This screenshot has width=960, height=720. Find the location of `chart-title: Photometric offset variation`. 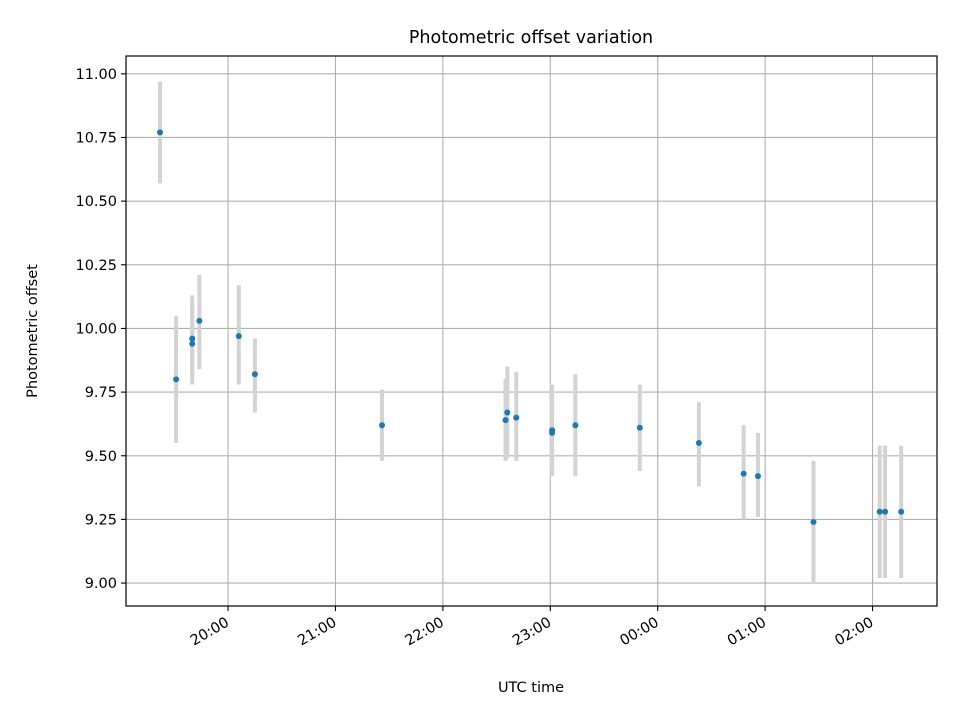

chart-title: Photometric offset variation is located at coordinates (531, 38).